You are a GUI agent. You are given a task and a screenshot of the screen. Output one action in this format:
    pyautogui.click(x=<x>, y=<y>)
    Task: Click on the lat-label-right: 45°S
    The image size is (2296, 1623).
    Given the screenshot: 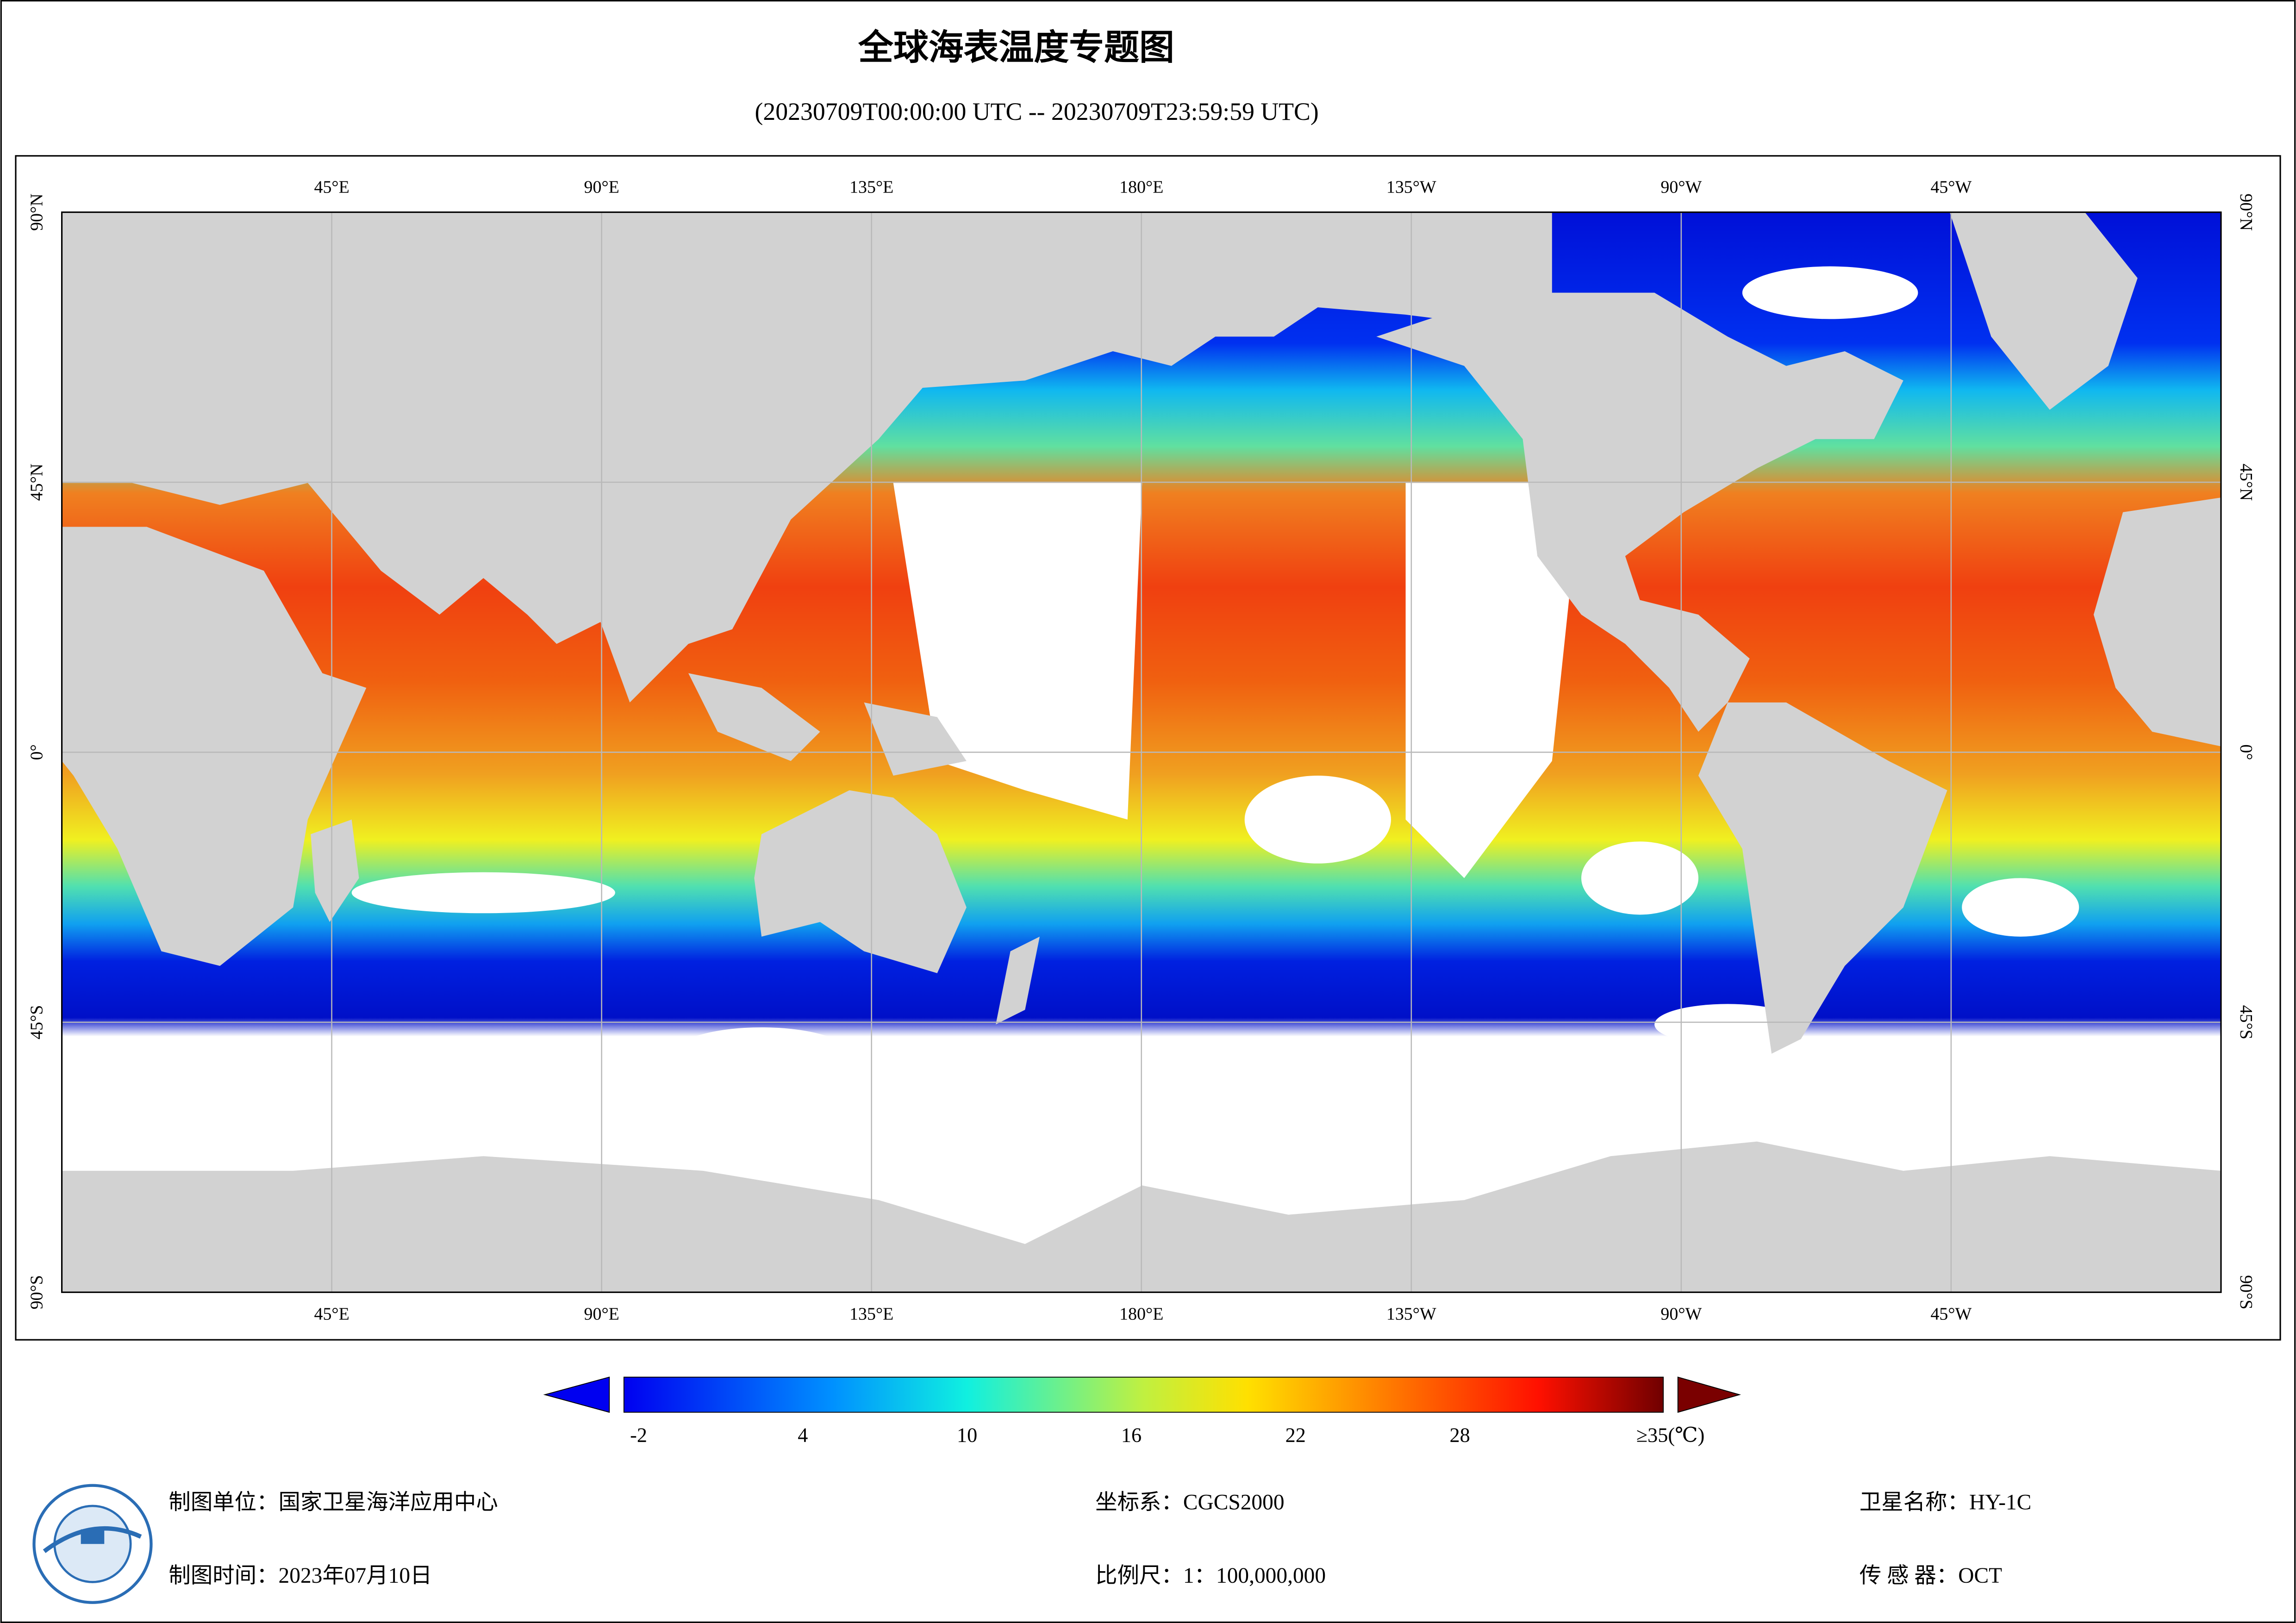 What is the action you would take?
    pyautogui.click(x=2246, y=1022)
    